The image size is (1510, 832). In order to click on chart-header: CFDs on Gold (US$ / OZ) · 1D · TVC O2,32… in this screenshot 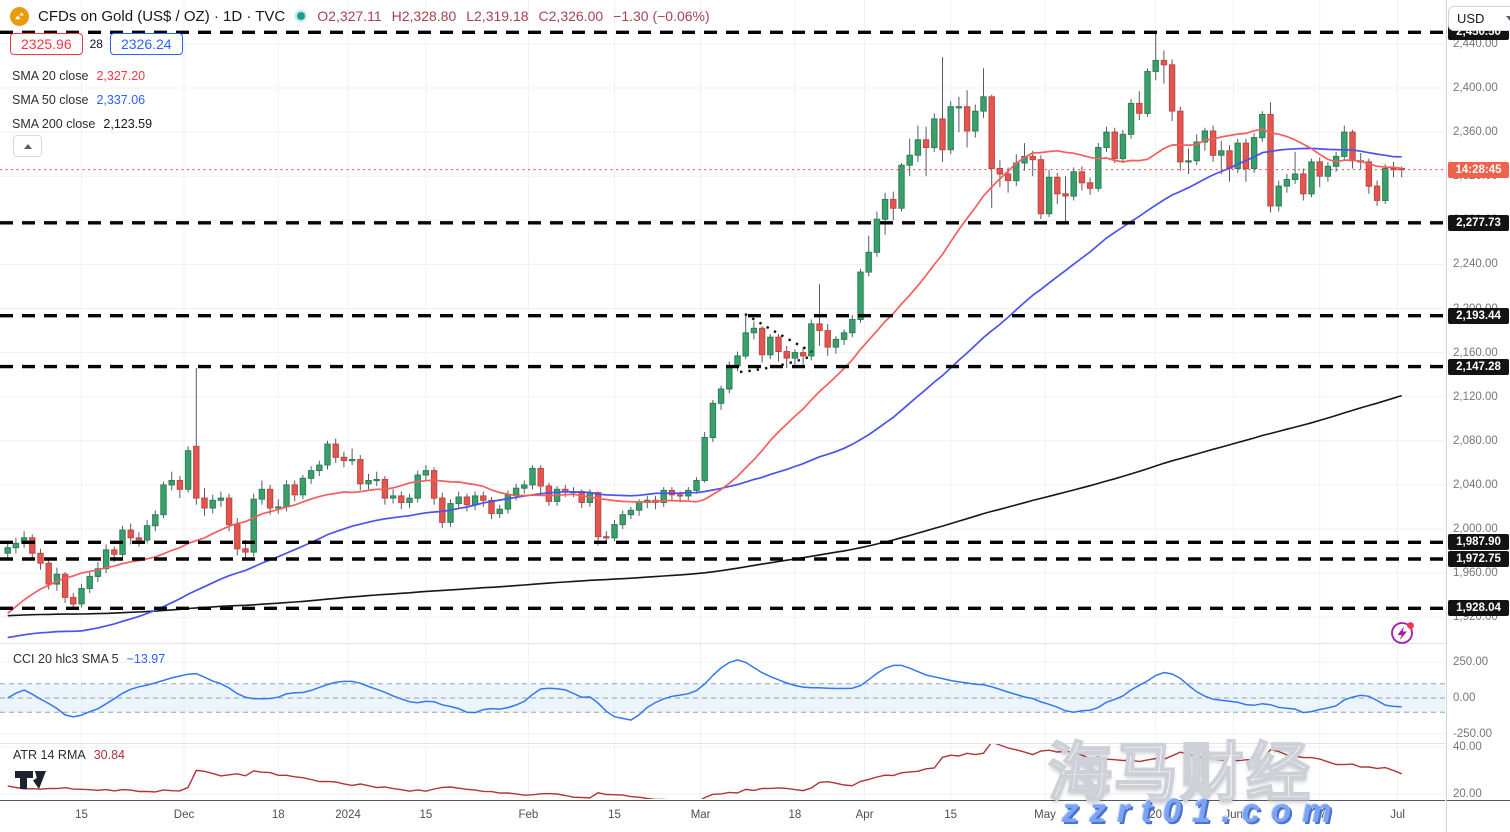, I will do `click(360, 16)`.